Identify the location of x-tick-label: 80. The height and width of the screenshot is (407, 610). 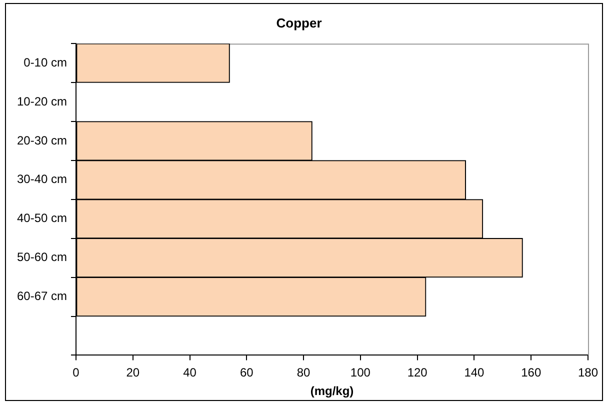
(303, 373).